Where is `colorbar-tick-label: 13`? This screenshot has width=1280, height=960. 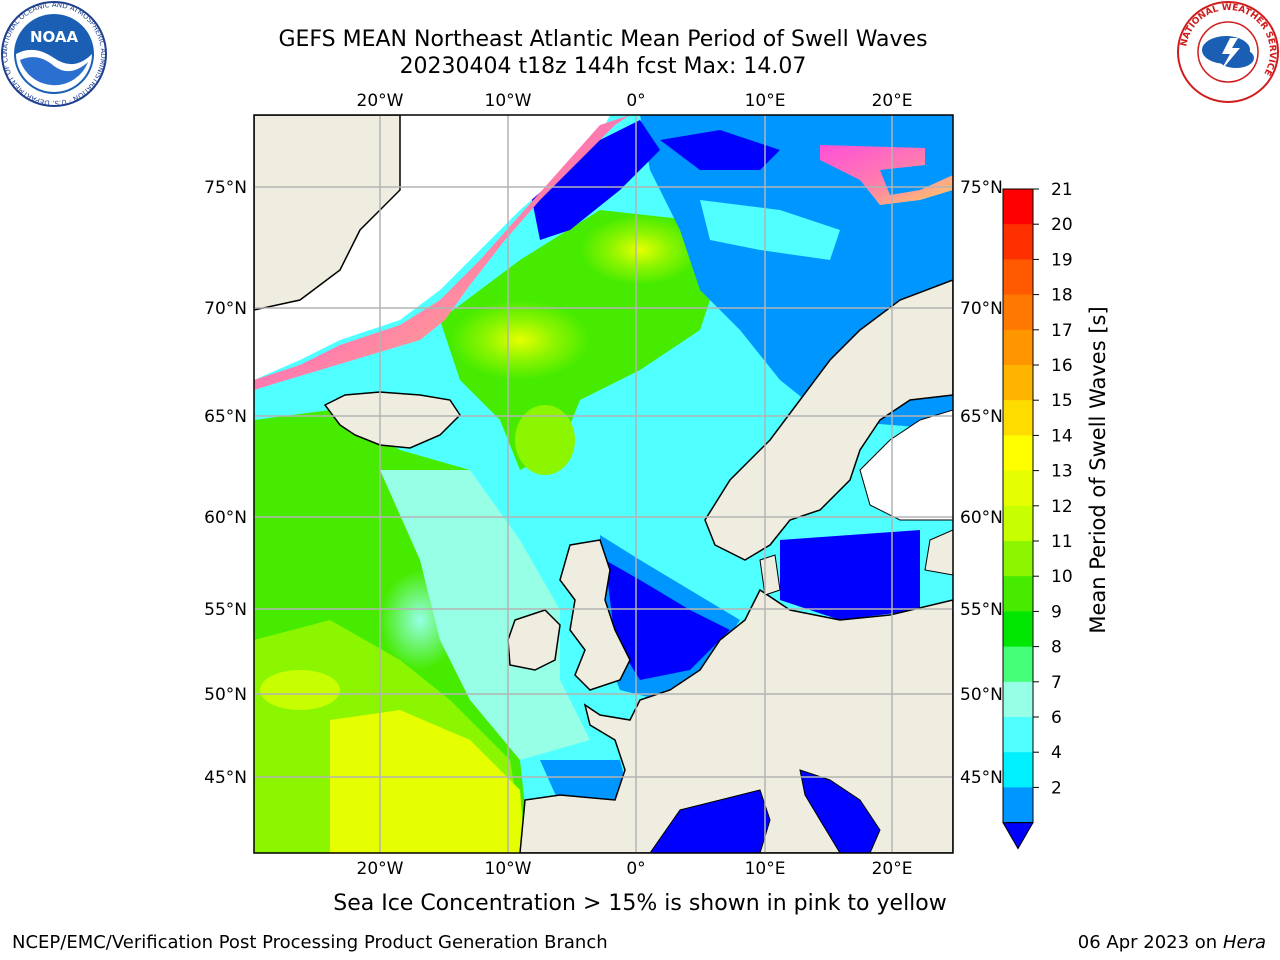 colorbar-tick-label: 13 is located at coordinates (1062, 472).